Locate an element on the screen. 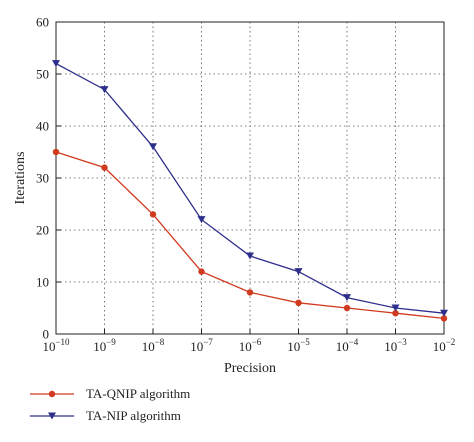  legend-label-ta-nip: TA-NIP algorithm is located at coordinates (133, 415).